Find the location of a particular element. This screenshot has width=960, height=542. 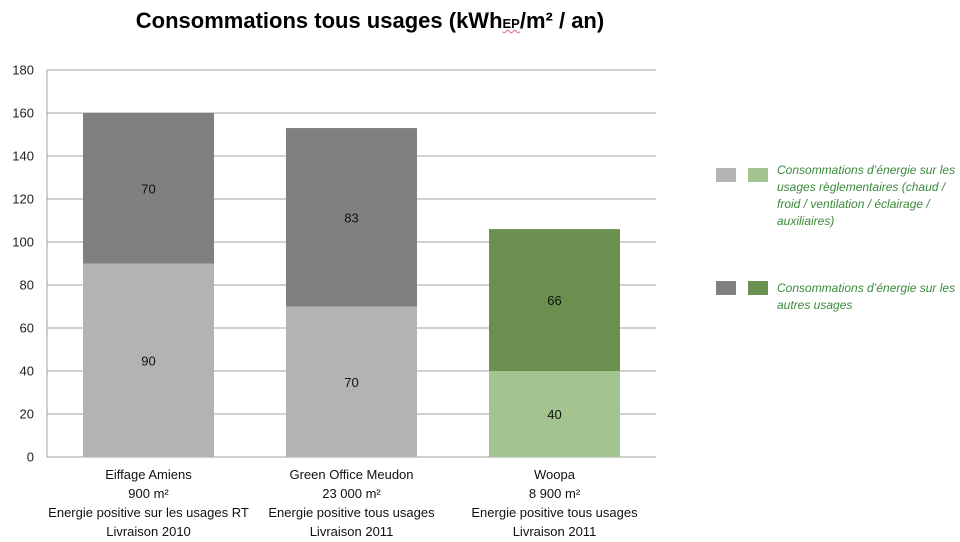

y-tick-label: 100 is located at coordinates (23, 242).